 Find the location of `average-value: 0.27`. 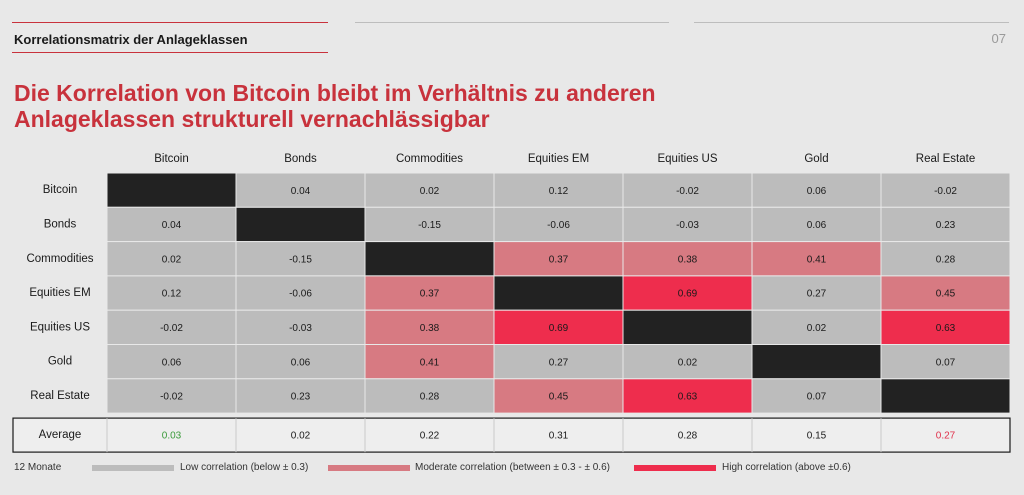

average-value: 0.27 is located at coordinates (946, 436).